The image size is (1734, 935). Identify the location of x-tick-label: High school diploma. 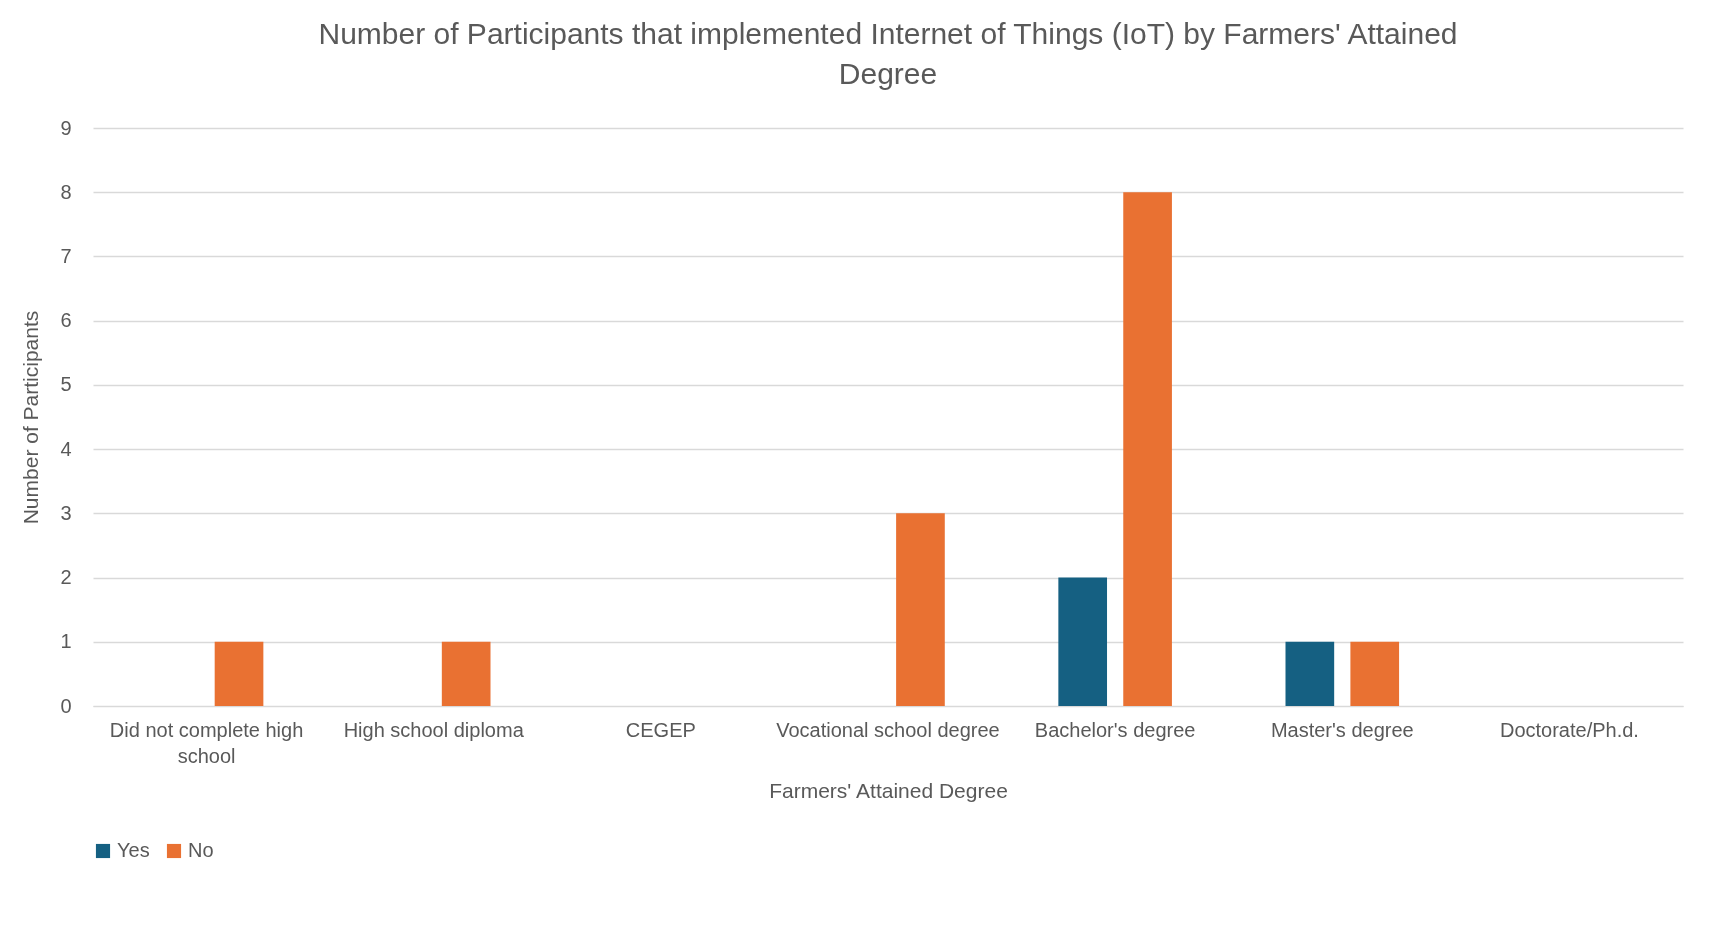
(434, 729).